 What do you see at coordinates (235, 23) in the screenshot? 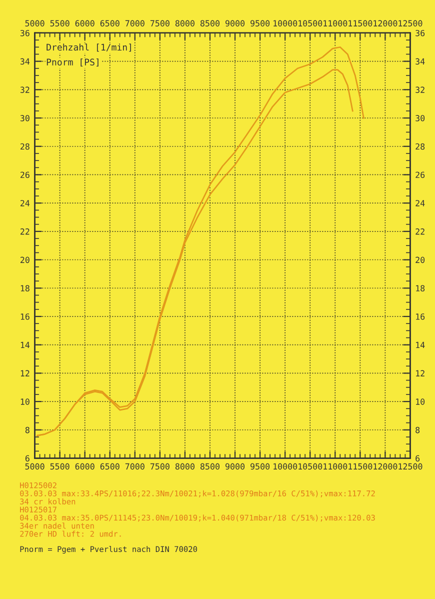
I see `x2-tick-label: 9000` at bounding box center [235, 23].